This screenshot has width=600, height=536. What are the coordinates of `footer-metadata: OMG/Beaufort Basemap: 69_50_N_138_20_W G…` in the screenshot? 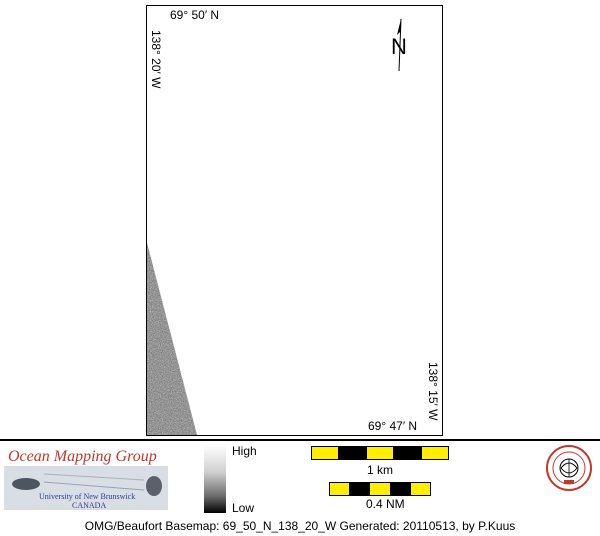 It's located at (300, 526).